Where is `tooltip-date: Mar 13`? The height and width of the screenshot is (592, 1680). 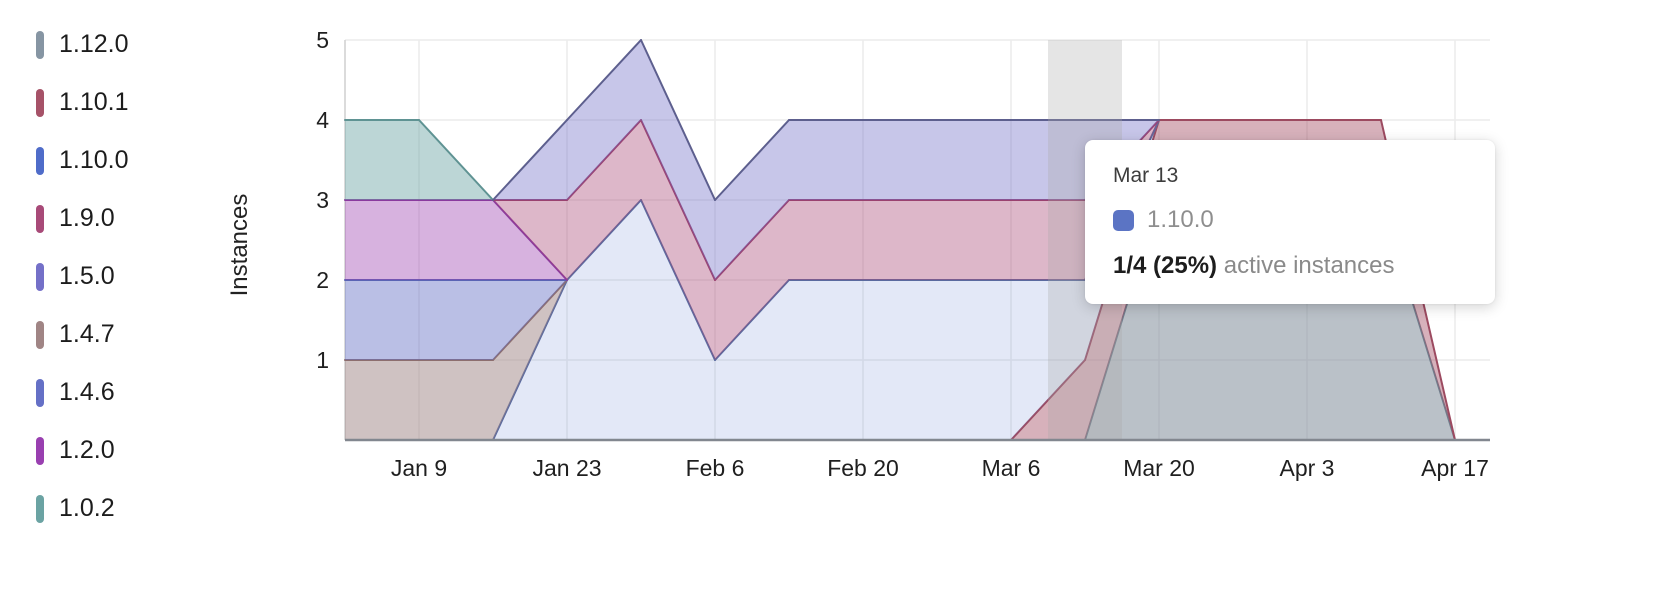
tooltip-date: Mar 13 is located at coordinates (1146, 175).